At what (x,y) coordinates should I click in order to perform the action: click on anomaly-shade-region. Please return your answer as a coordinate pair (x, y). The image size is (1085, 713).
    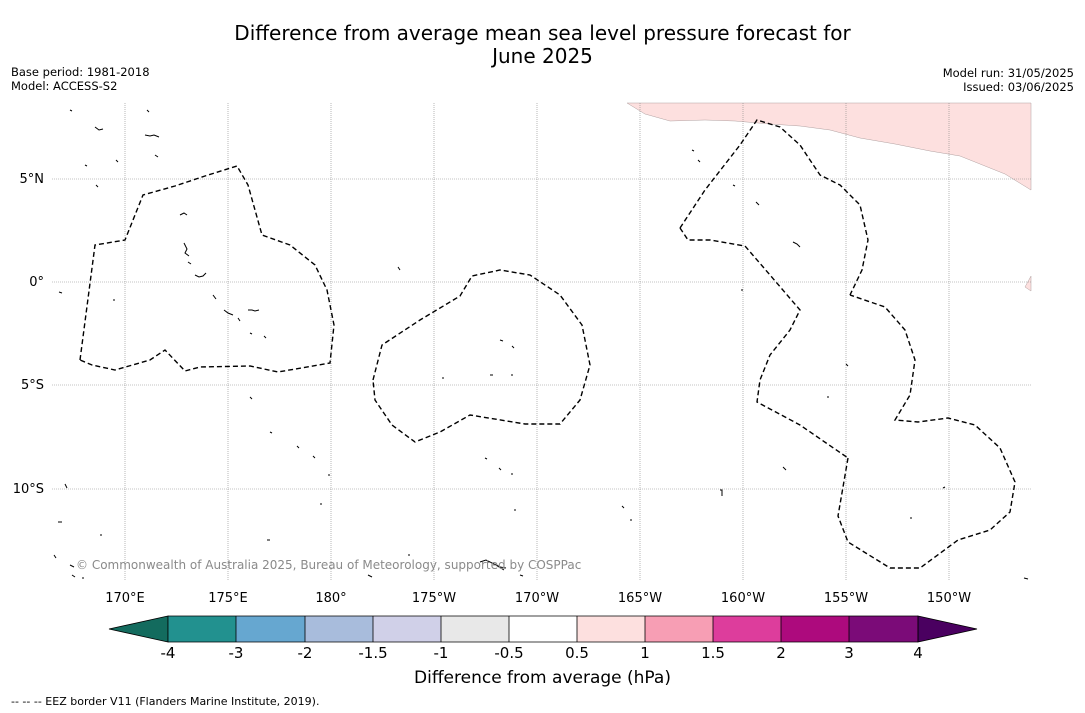
    Looking at the image, I should click on (829, 146).